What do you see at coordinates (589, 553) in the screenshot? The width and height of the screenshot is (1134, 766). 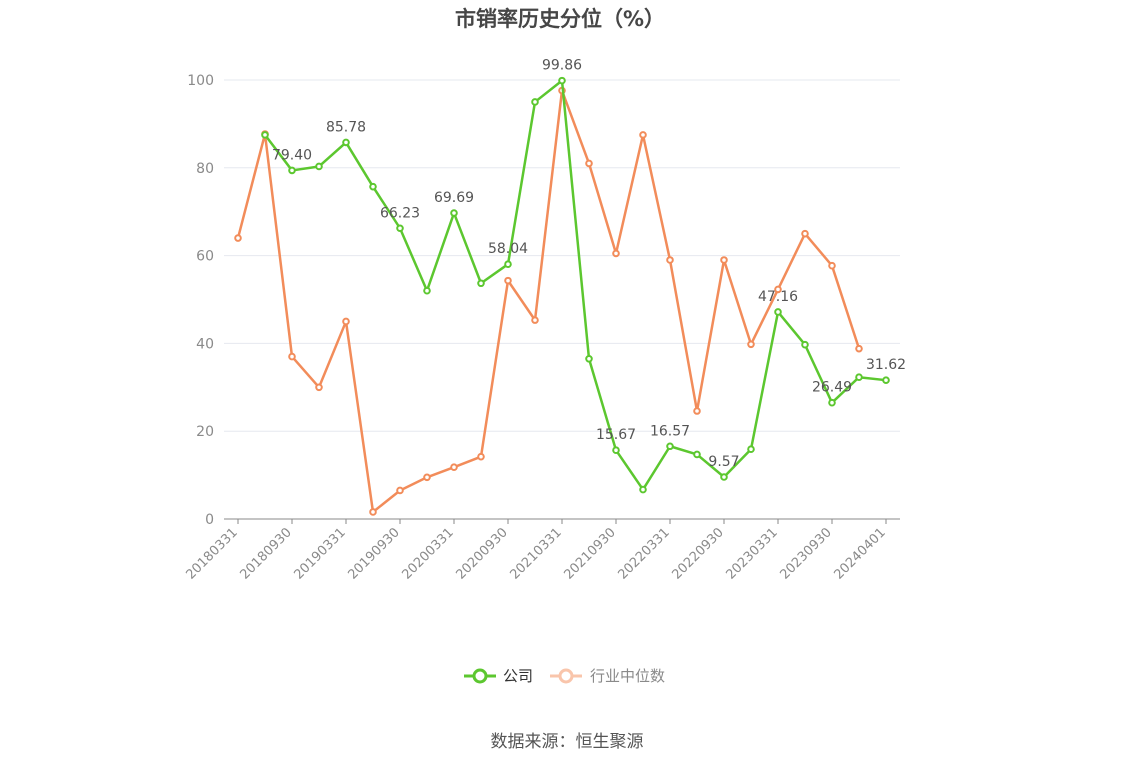 I see `x-tick-label: 20210930` at bounding box center [589, 553].